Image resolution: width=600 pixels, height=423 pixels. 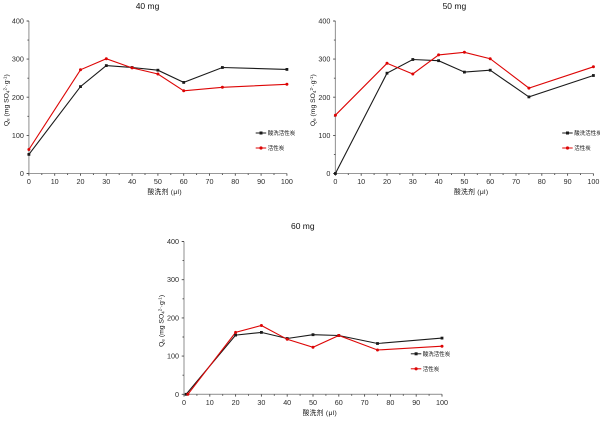 What do you see at coordinates (455, 6) in the screenshot?
I see `svg-text: 50 mg` at bounding box center [455, 6].